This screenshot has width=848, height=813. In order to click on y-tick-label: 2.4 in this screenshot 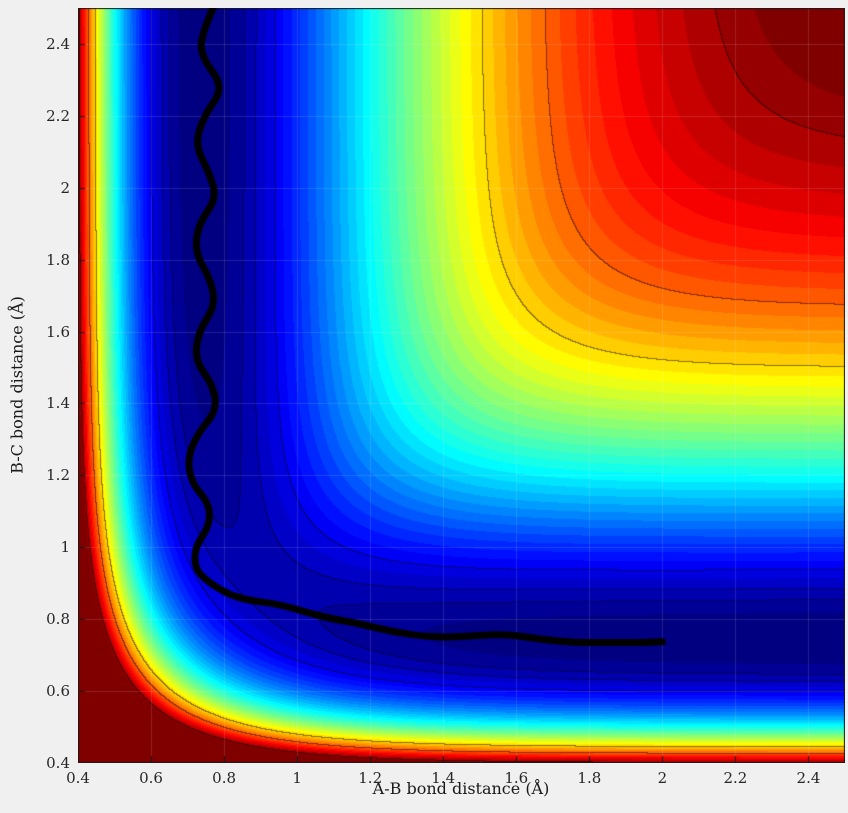, I will do `click(58, 43)`.